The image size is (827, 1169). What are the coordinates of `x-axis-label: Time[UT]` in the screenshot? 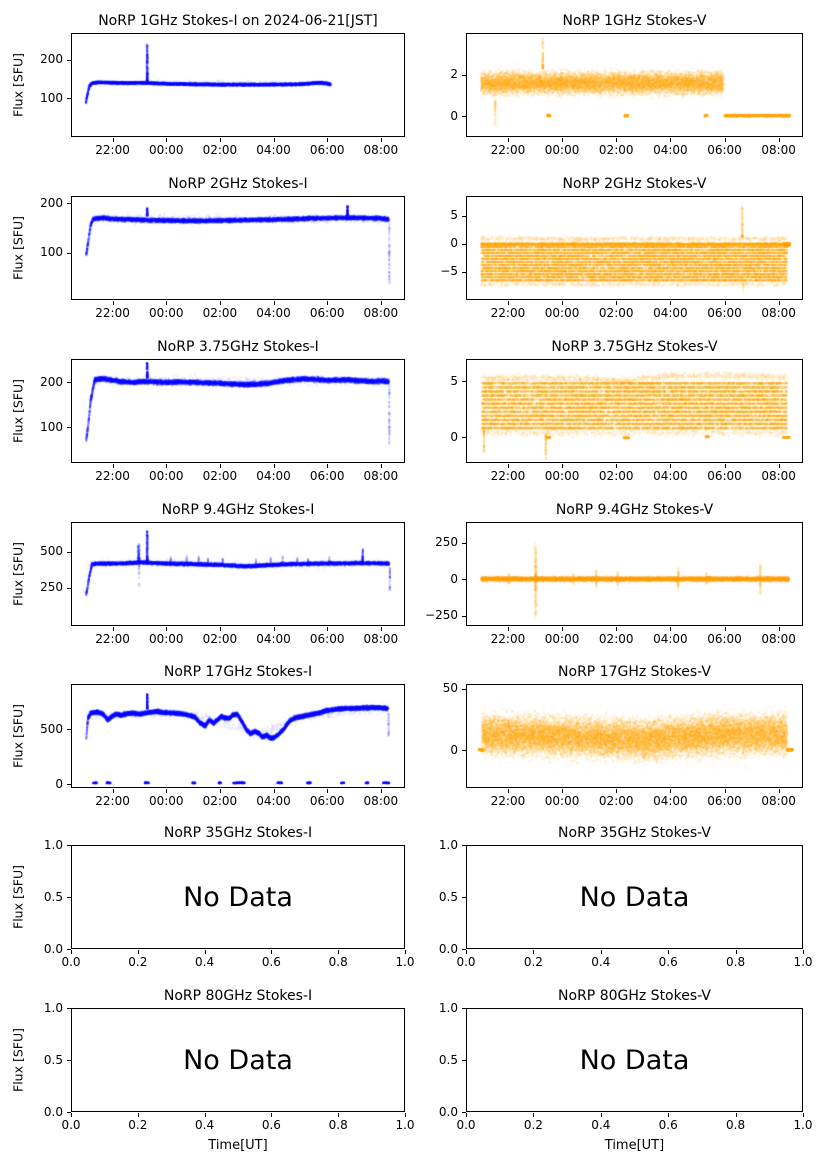 It's located at (634, 1145).